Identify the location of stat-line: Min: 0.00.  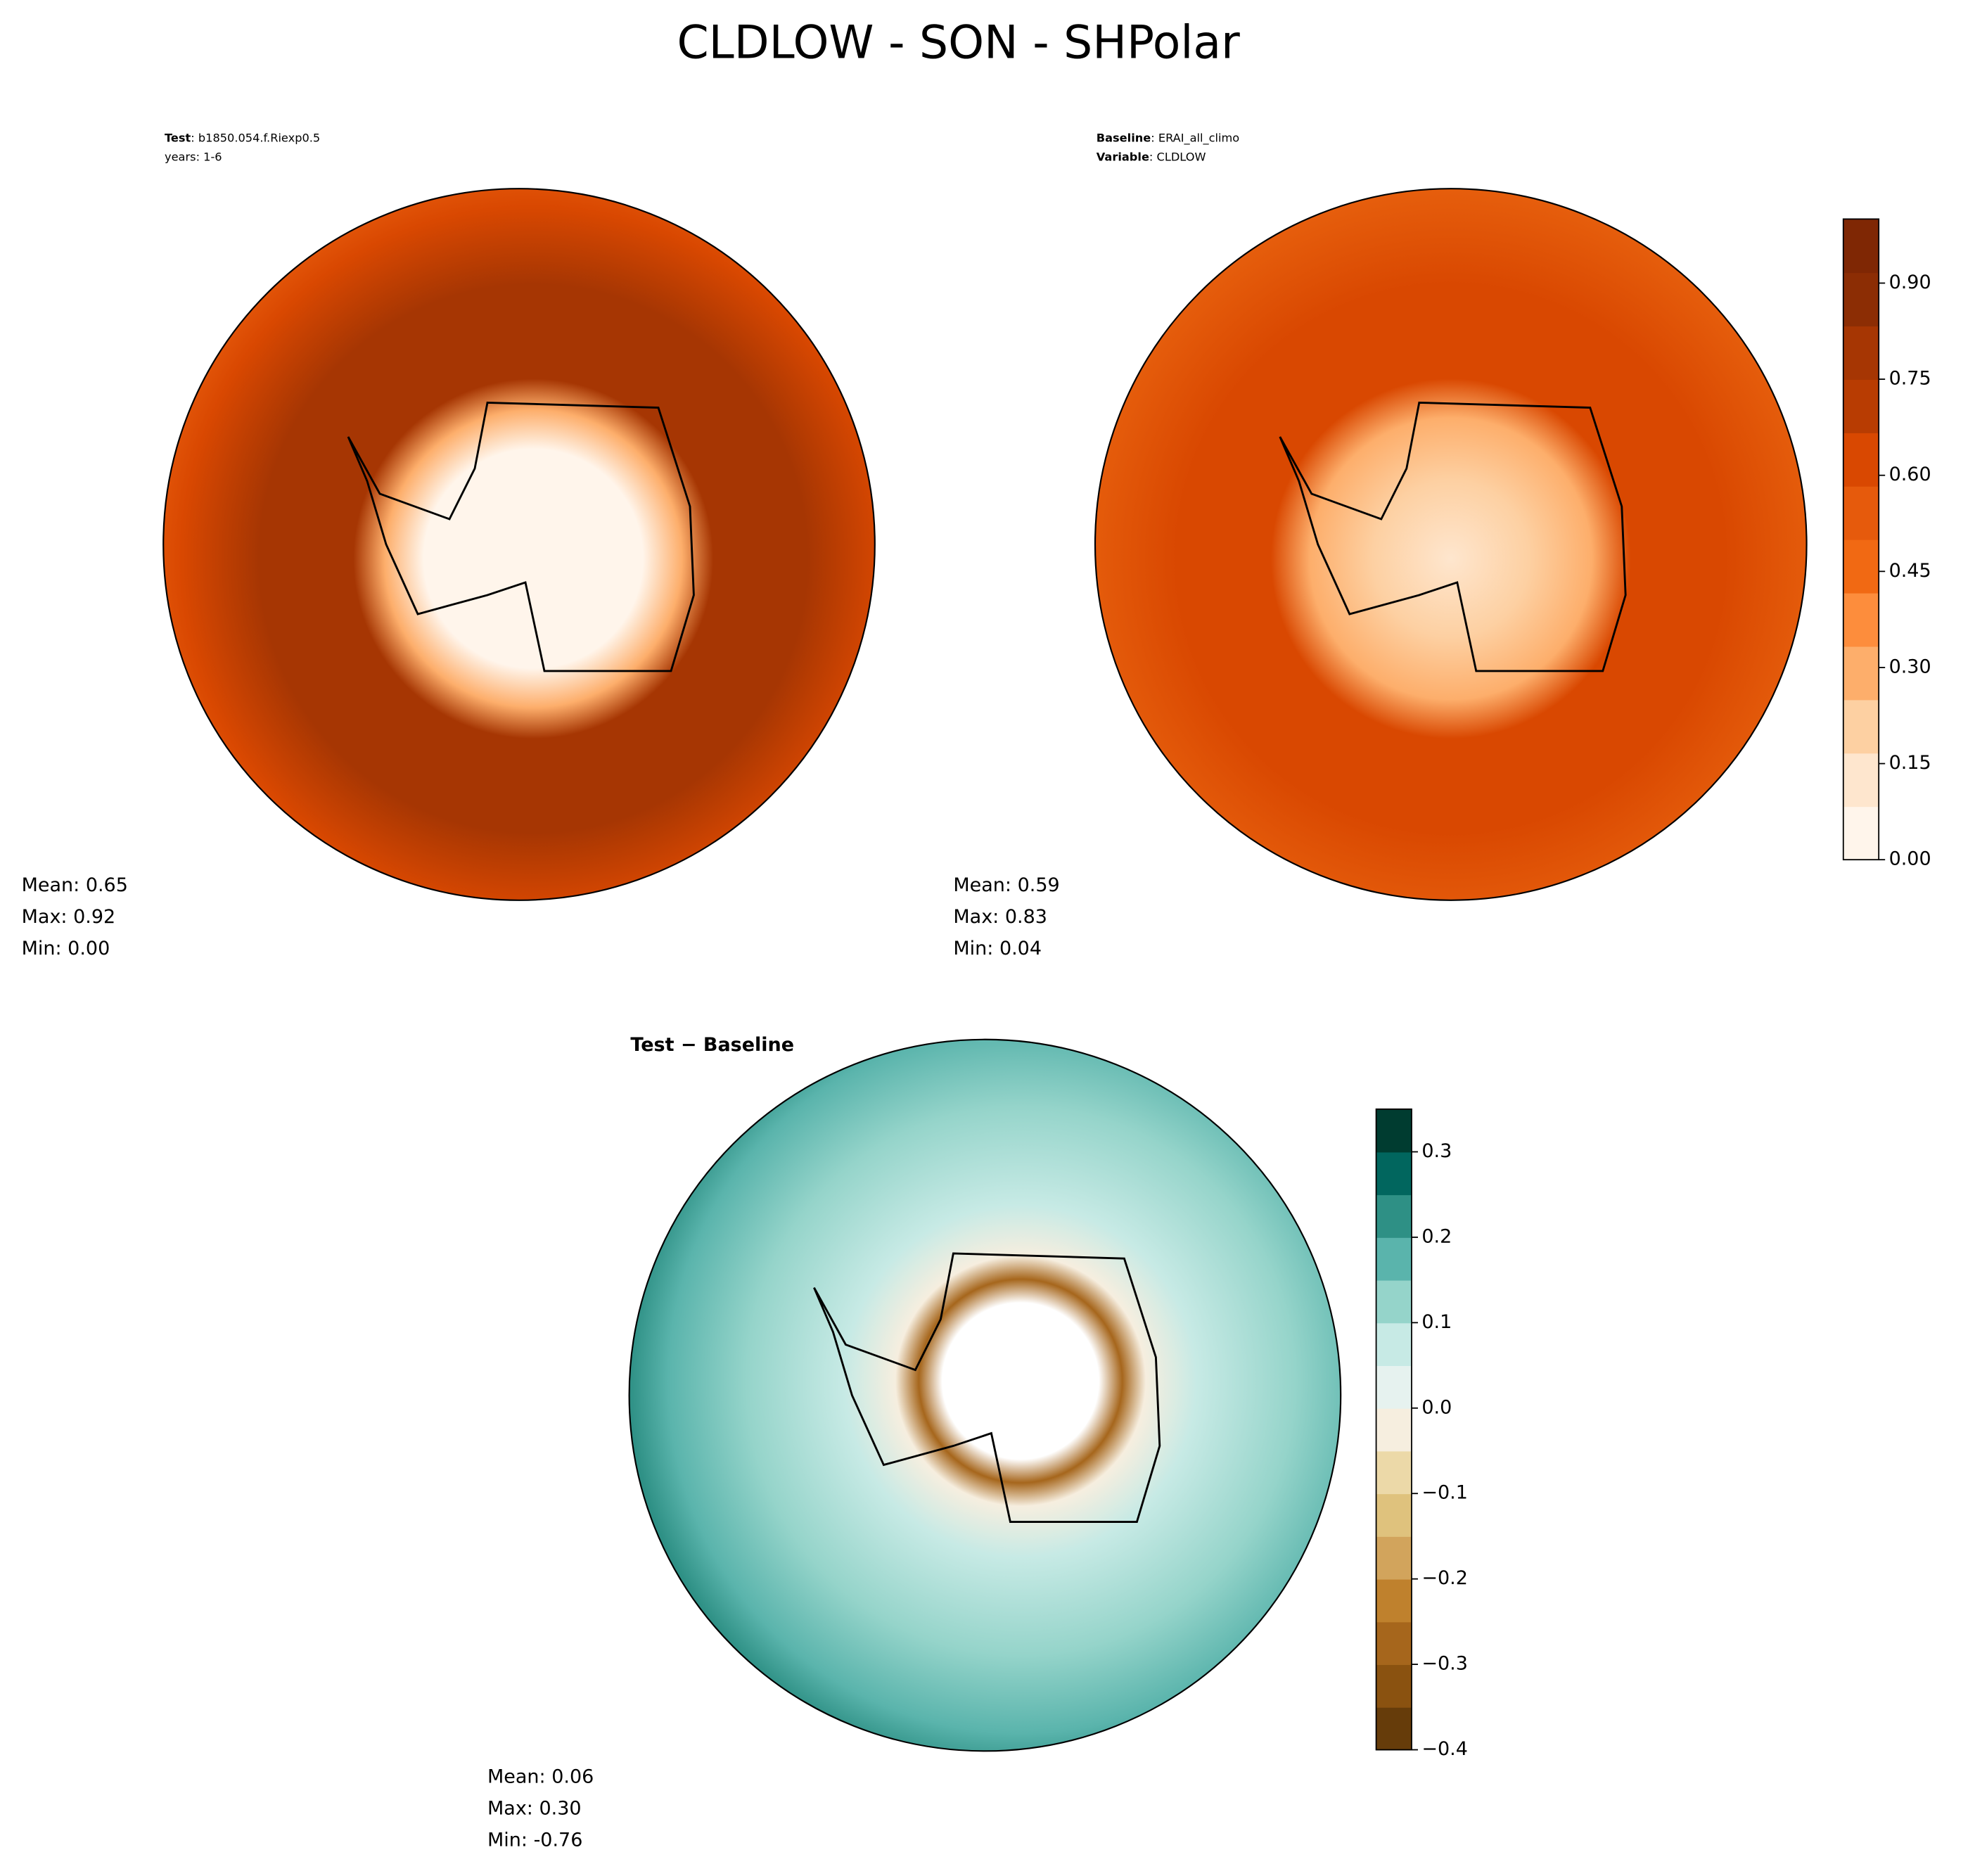
(66, 948).